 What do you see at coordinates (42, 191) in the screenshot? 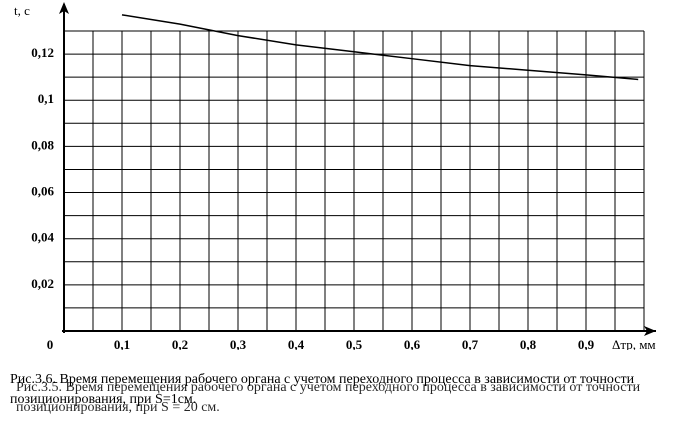
I see `y-tick-label: 0,06` at bounding box center [42, 191].